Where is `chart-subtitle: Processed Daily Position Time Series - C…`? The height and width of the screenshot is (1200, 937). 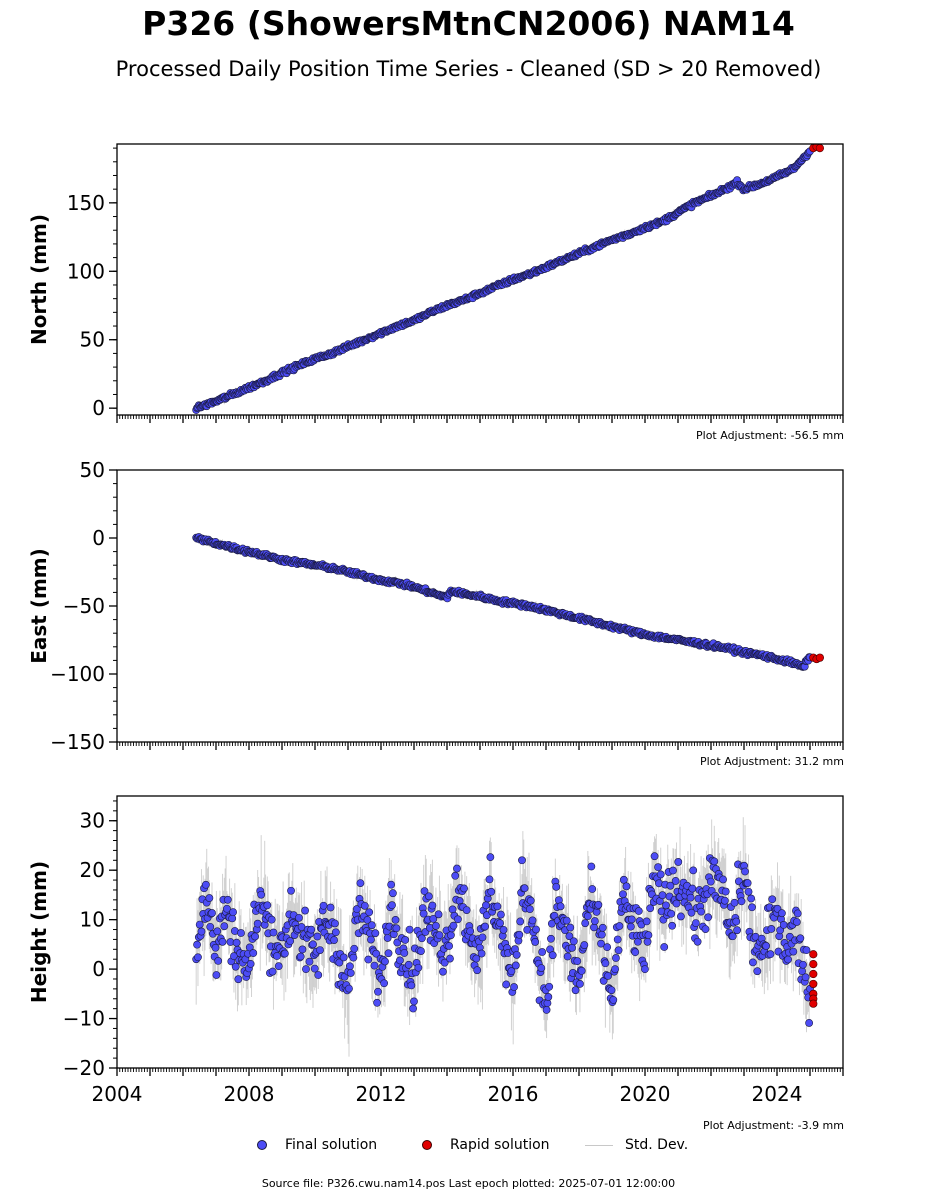
chart-subtitle: Processed Daily Position Time Series - C… is located at coordinates (468, 69).